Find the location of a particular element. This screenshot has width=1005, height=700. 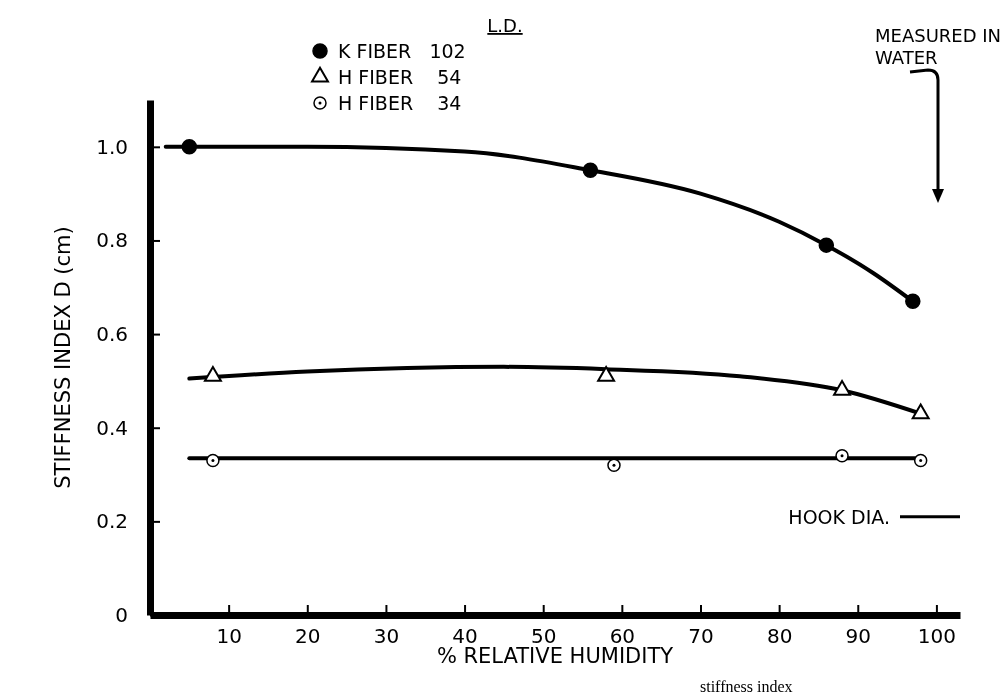

x-axis-title: % RELATIVE HUMIDITY is located at coordinates (555, 656).